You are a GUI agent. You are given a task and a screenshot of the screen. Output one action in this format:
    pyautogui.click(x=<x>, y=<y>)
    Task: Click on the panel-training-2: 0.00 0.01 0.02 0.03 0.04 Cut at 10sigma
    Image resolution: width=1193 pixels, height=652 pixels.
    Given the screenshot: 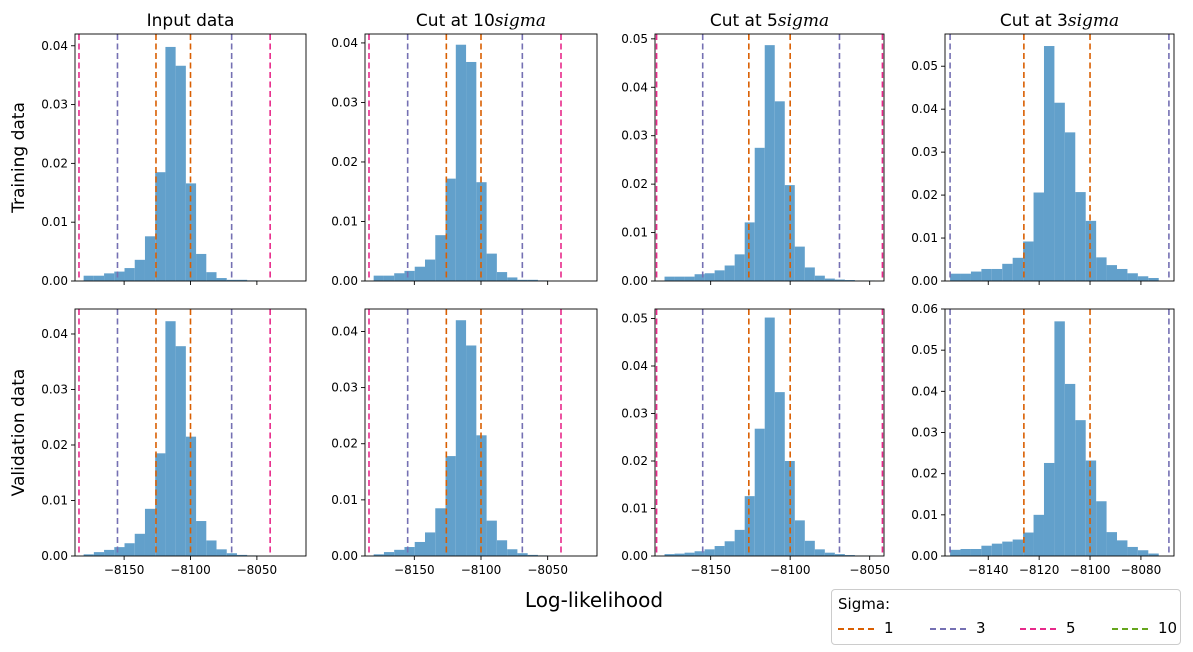 What is the action you would take?
    pyautogui.click(x=464, y=149)
    